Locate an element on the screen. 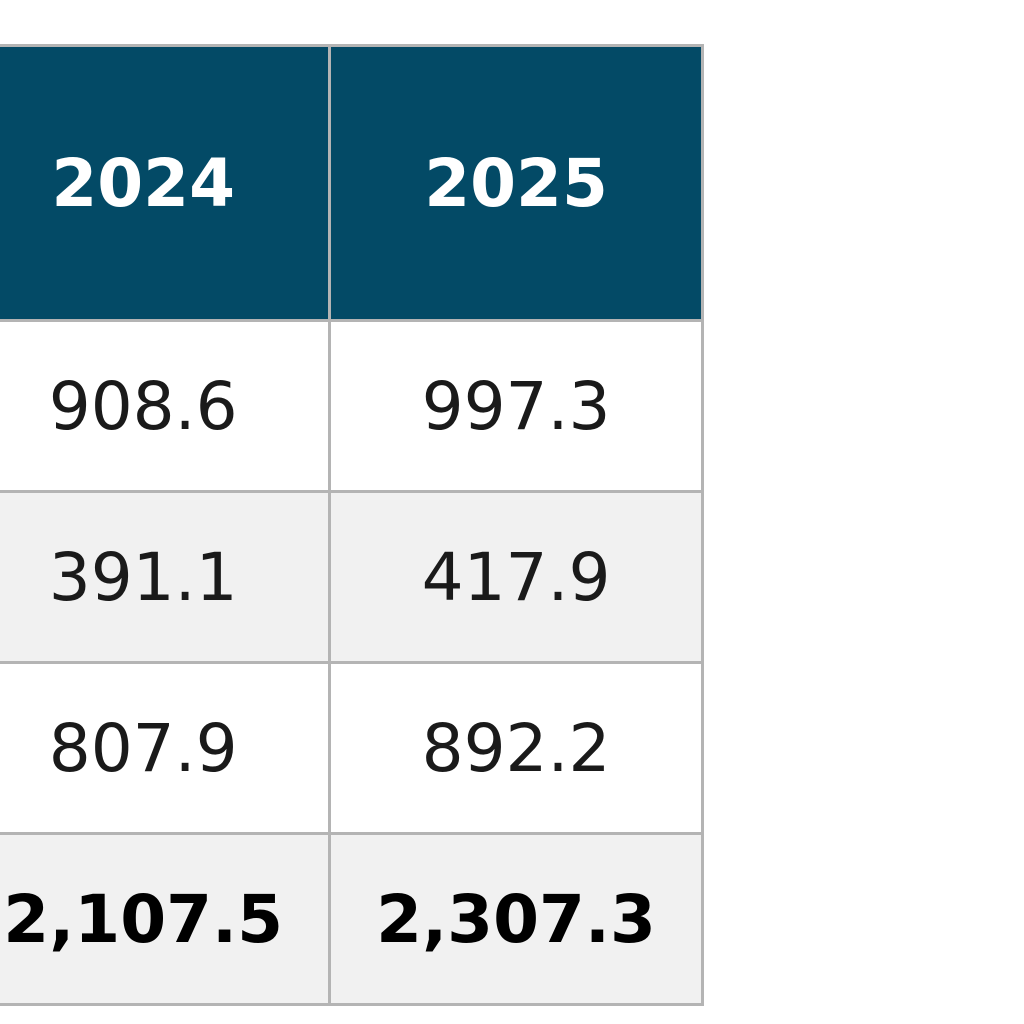 The width and height of the screenshot is (1024, 1024). table-row: 1 391.1 417.9 is located at coordinates (352, 577).